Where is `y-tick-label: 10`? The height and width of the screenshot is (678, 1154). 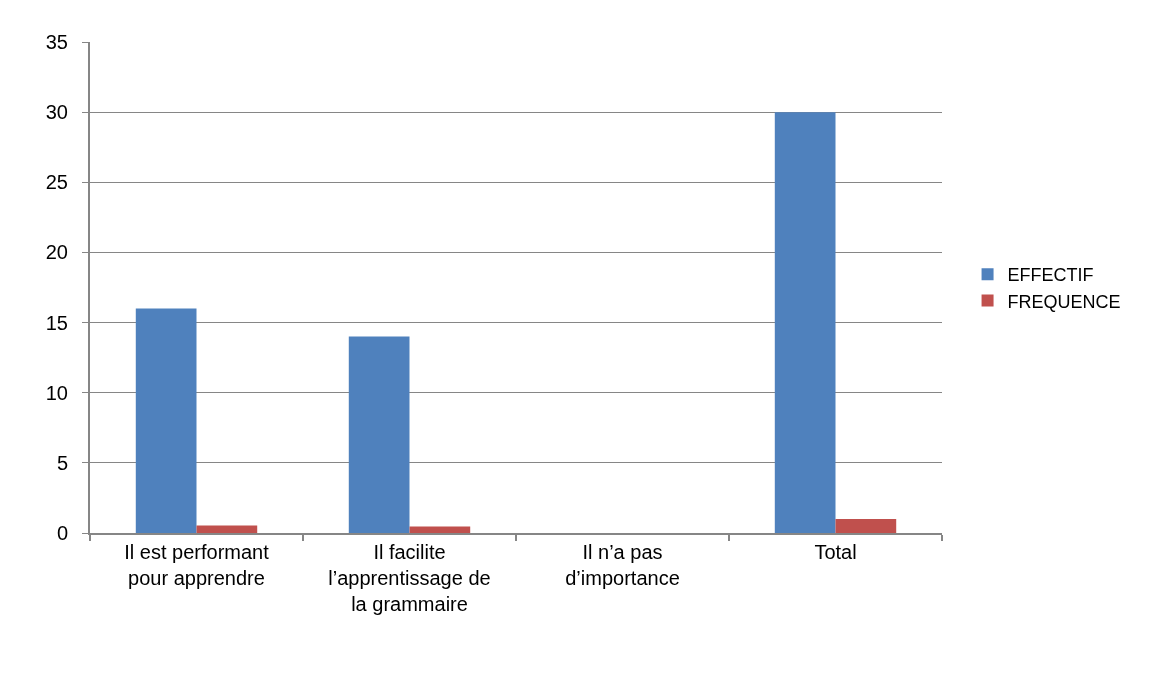 y-tick-label: 10 is located at coordinates (56, 392).